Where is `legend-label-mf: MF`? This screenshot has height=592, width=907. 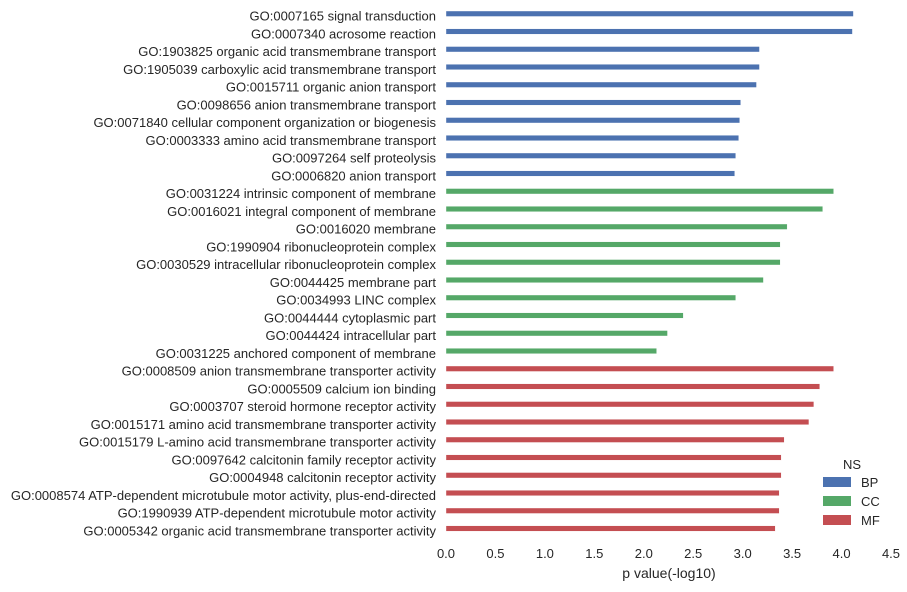
legend-label-mf: MF is located at coordinates (870, 520).